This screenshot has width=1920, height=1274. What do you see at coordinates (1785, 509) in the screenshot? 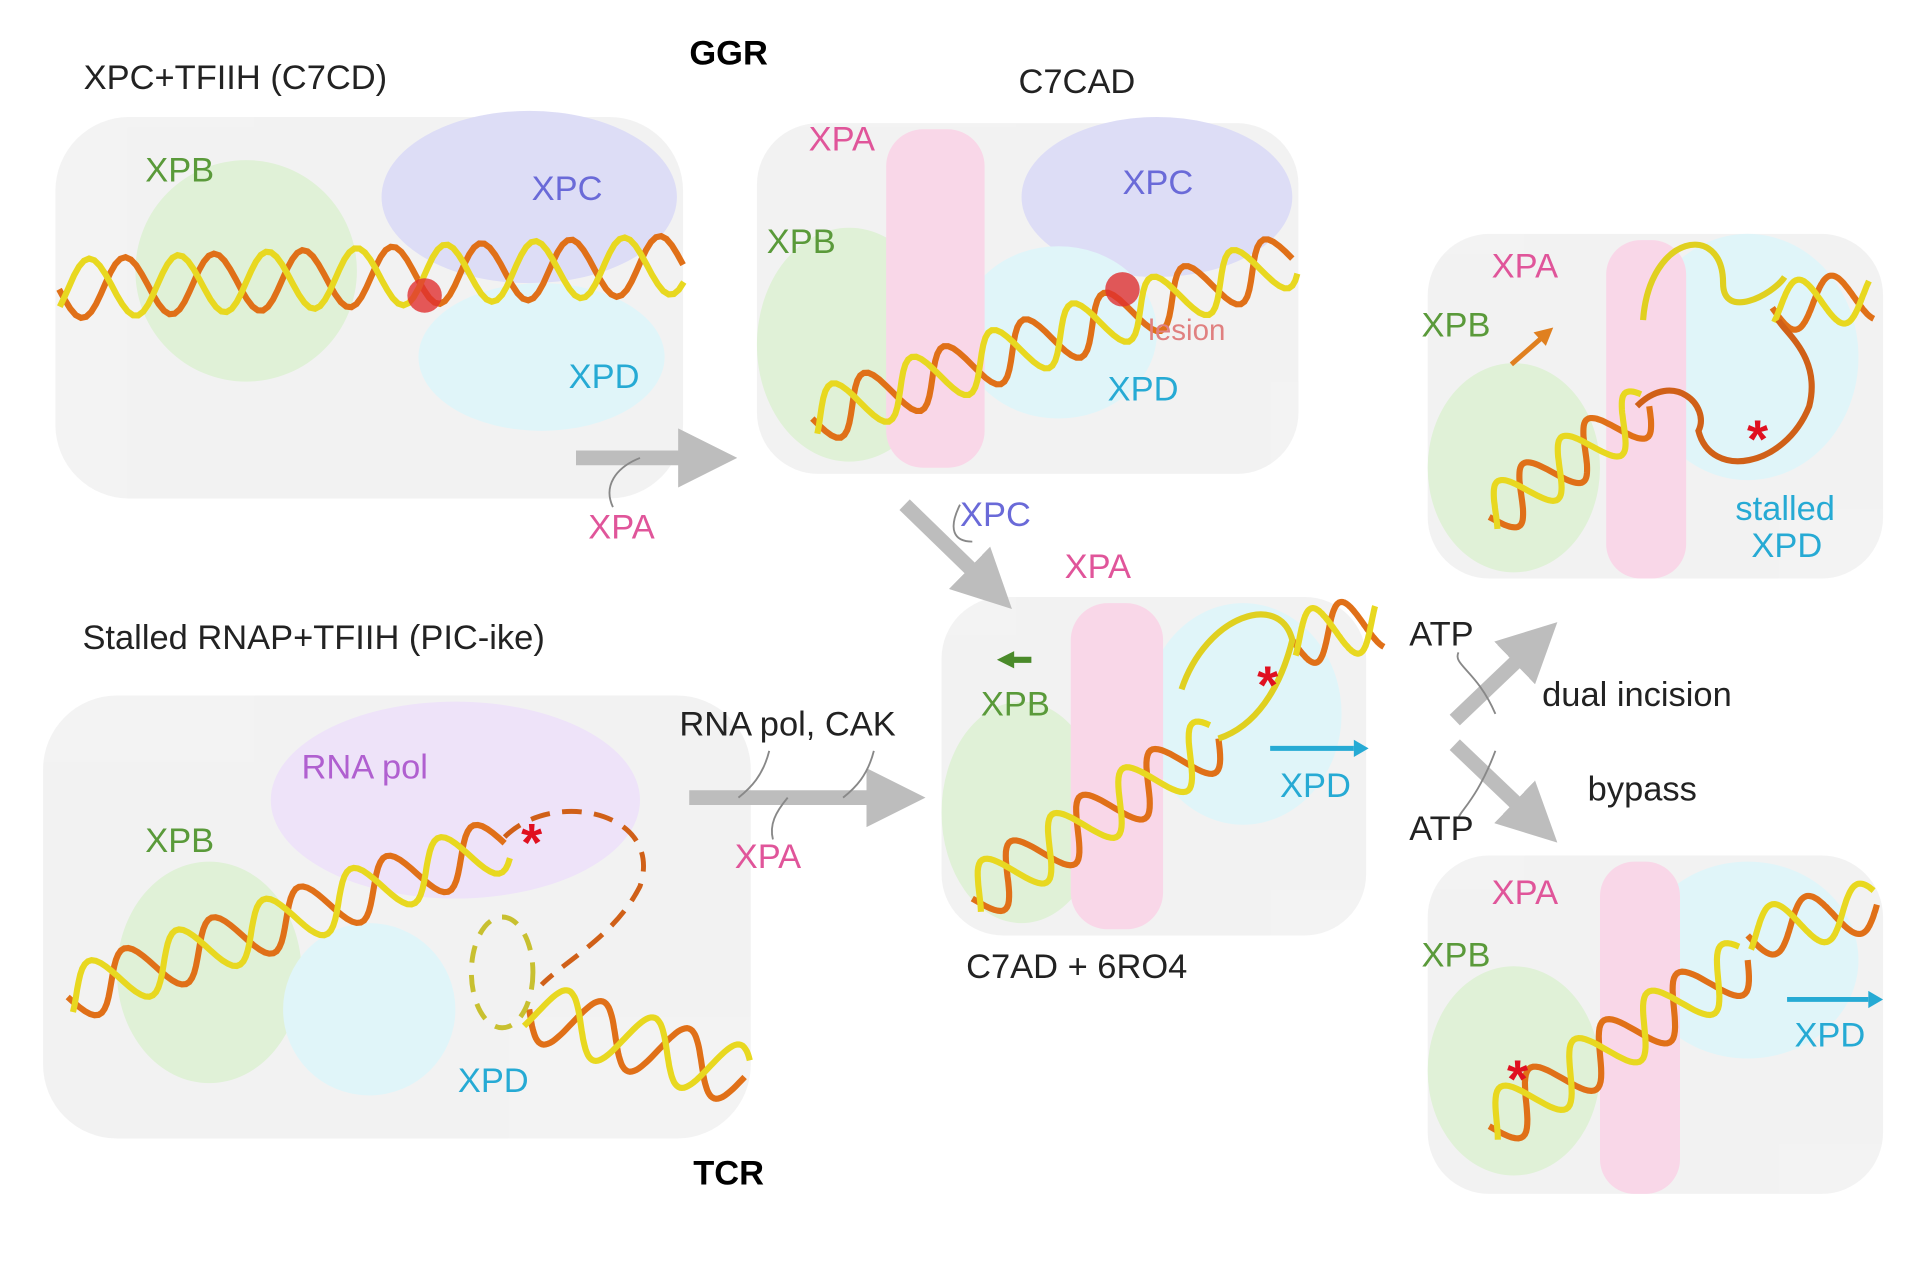
I see `protein-label: stalled` at bounding box center [1785, 509].